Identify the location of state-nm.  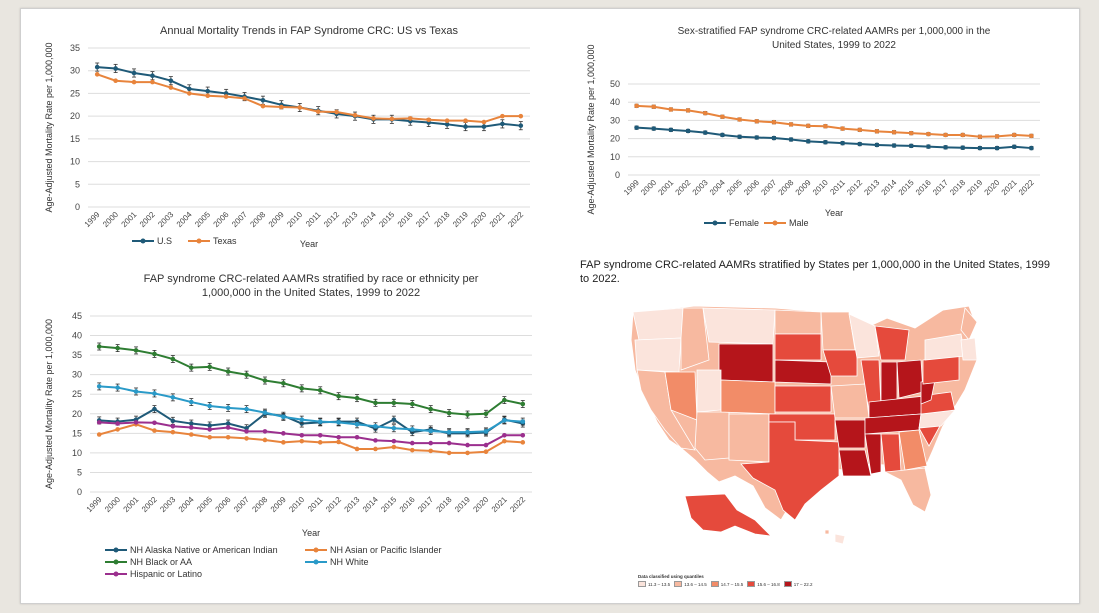
(749, 438).